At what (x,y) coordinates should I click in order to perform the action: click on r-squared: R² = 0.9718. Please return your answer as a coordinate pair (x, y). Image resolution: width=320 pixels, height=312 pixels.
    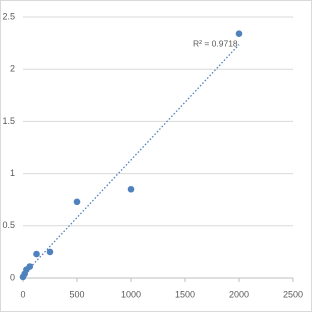
    Looking at the image, I should click on (215, 43).